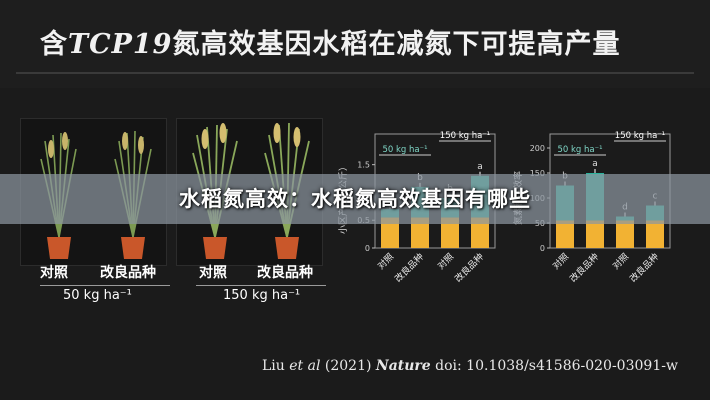  What do you see at coordinates (120, 44) in the screenshot?
I see `gene-name: TCP19` at bounding box center [120, 44].